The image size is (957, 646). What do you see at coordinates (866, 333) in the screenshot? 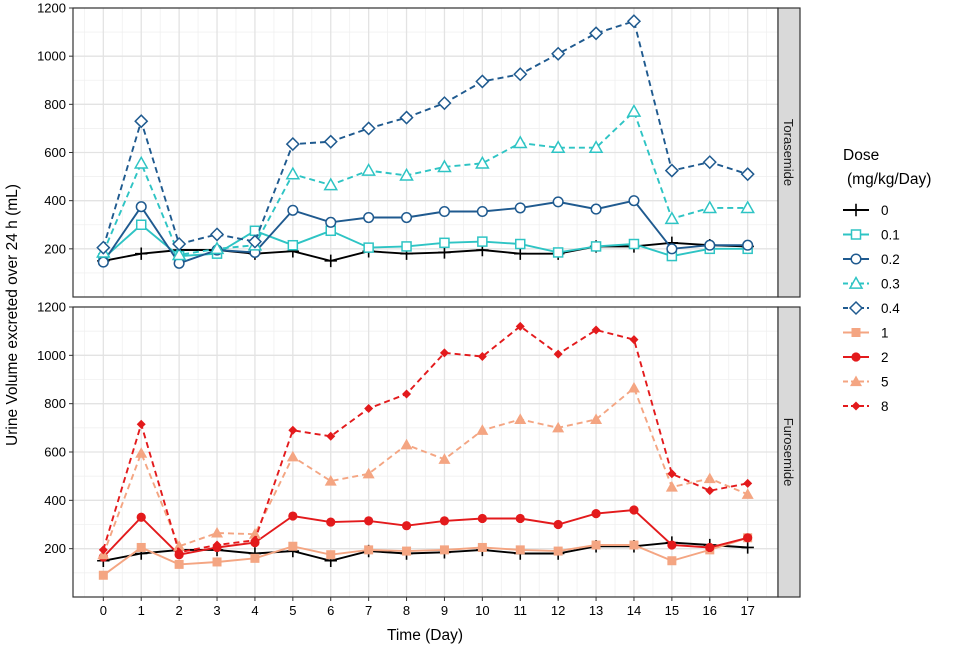
I see `legend-entry-1: 1` at bounding box center [866, 333].